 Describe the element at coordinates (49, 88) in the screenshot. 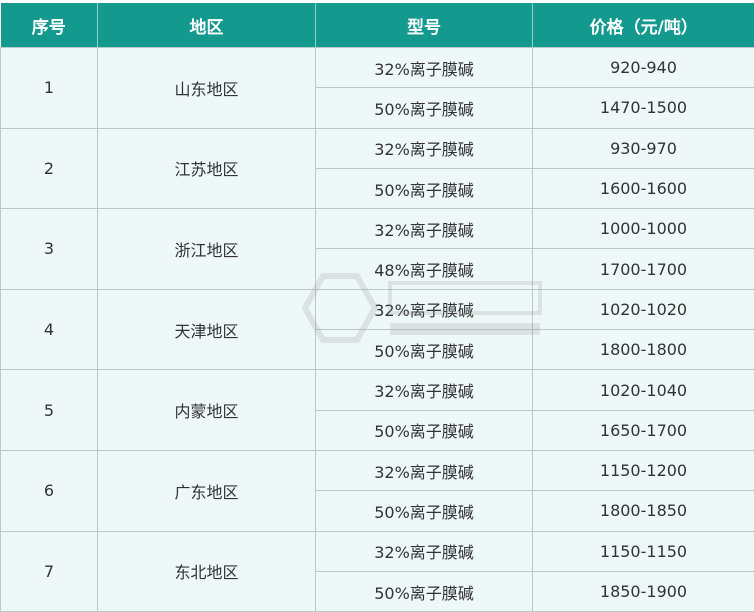

I see `row-index: 1` at that location.